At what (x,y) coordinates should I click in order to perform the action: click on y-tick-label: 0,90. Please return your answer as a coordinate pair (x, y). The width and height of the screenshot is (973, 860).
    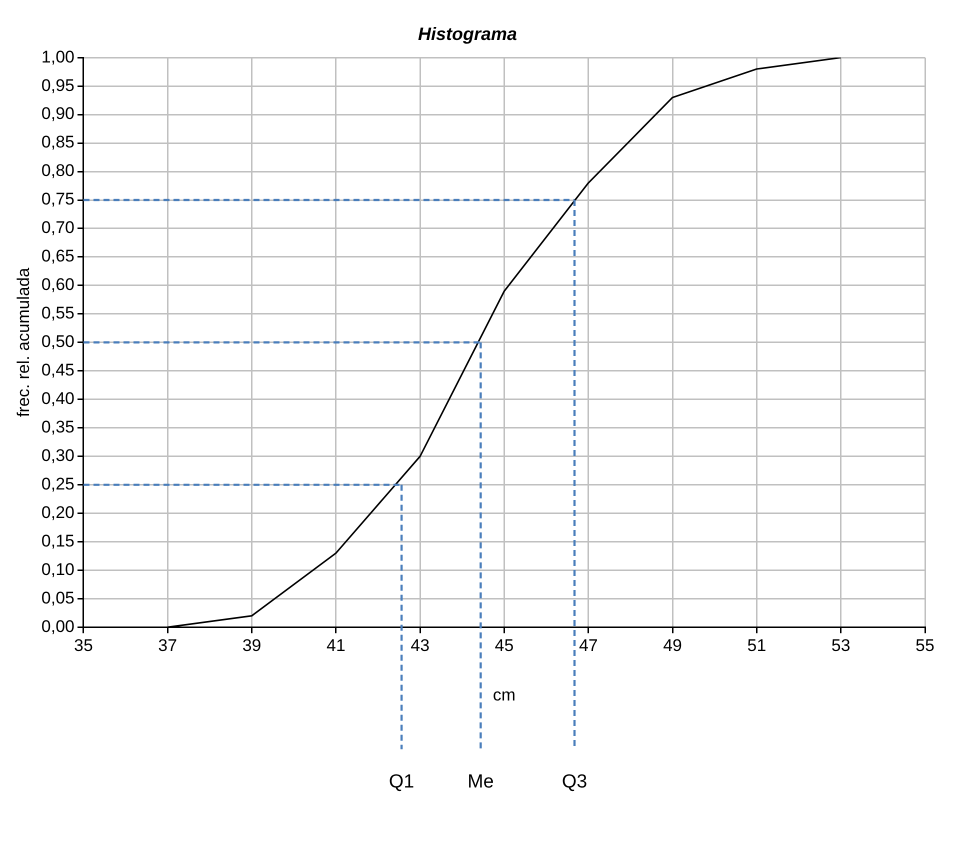
    Looking at the image, I should click on (57, 114).